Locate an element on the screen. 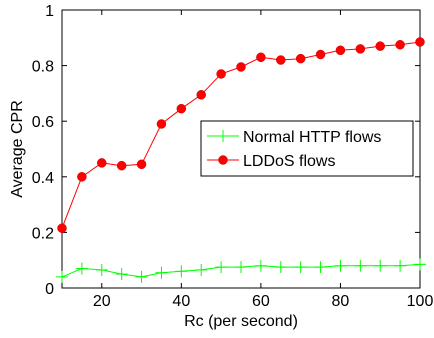 The image size is (434, 338). legend-normal-label: Normal HTTP flows is located at coordinates (312, 137).